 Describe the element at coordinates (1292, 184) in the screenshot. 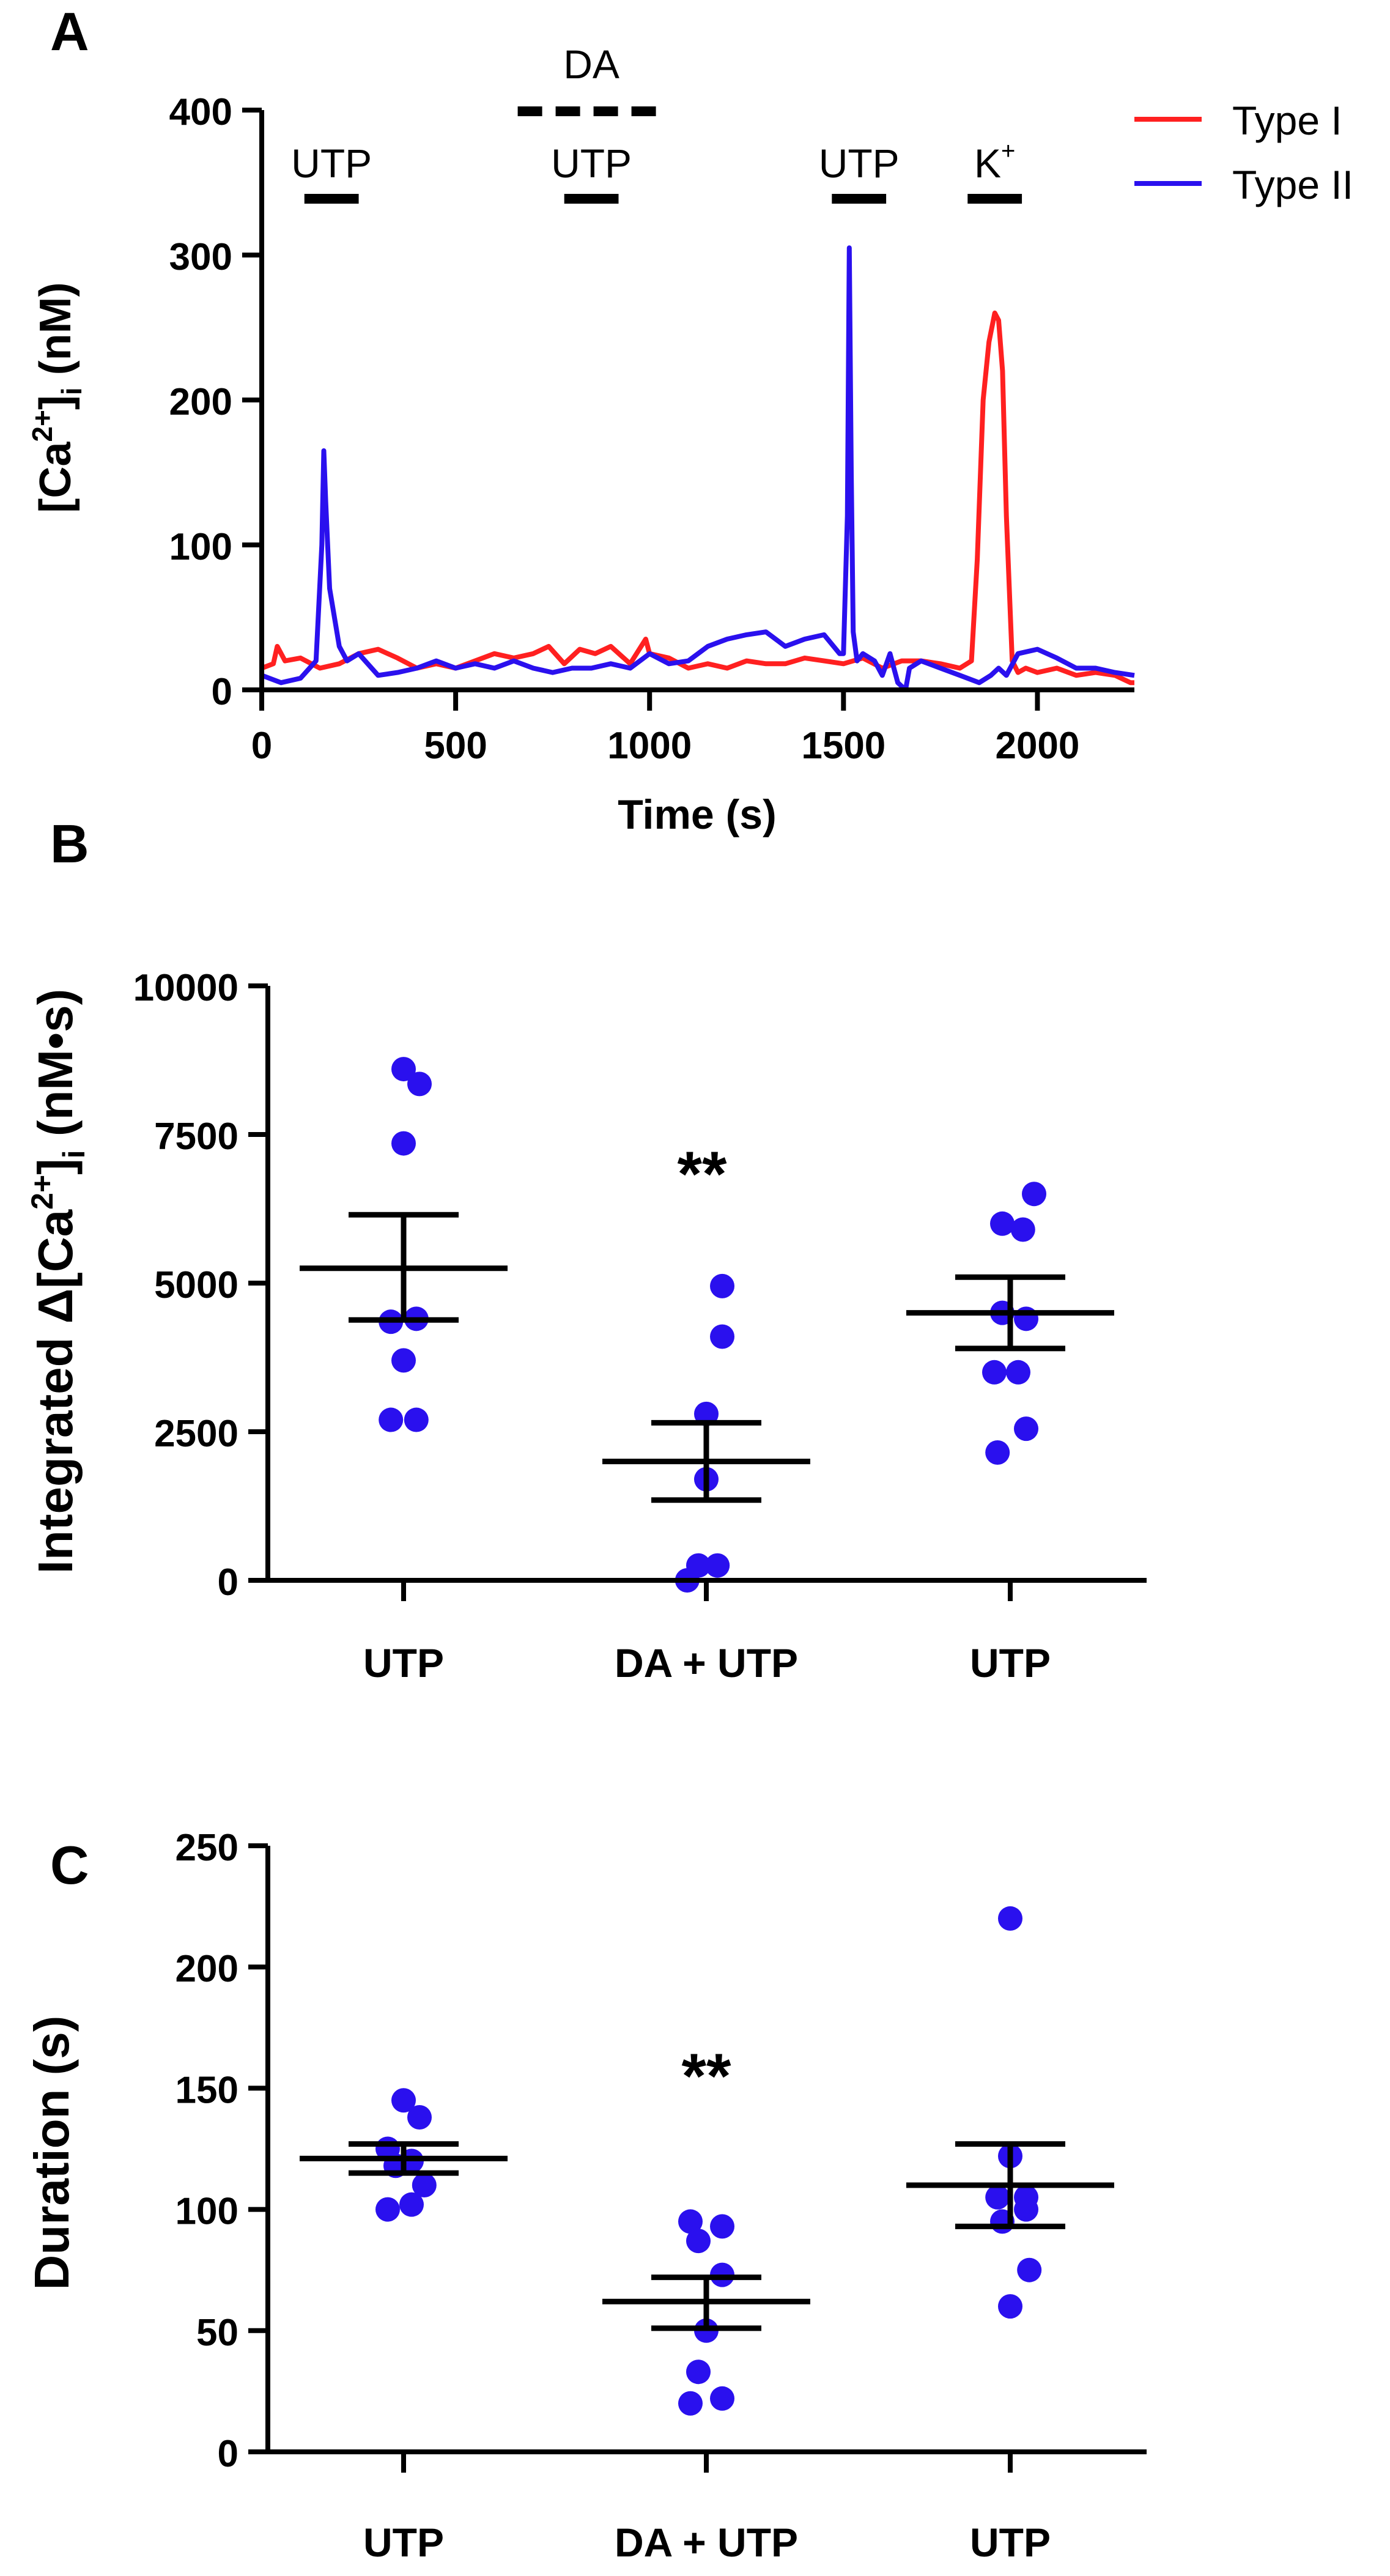

I see `legend-label-type-ii: Type II` at that location.